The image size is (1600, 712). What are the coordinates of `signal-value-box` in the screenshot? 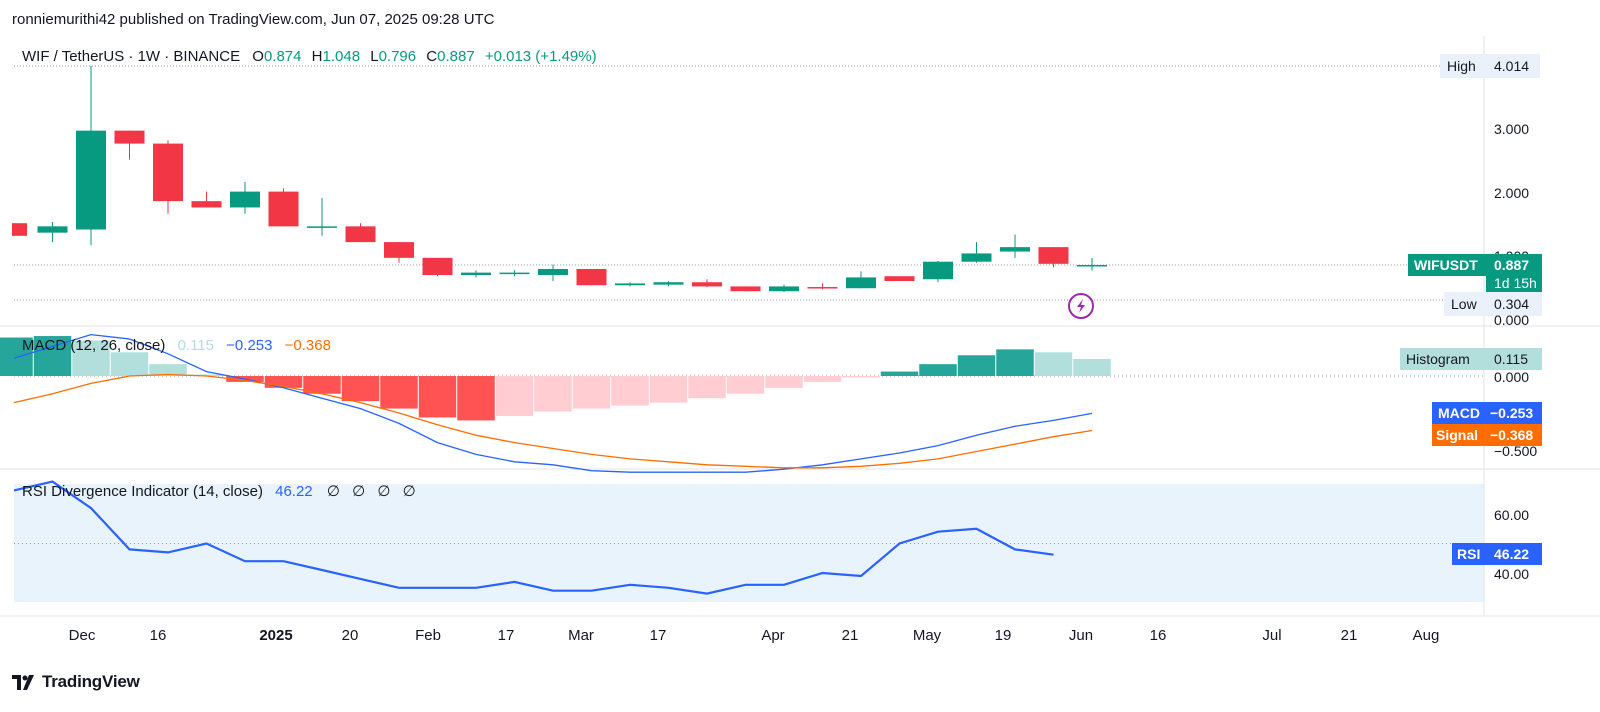 It's located at (1514, 435).